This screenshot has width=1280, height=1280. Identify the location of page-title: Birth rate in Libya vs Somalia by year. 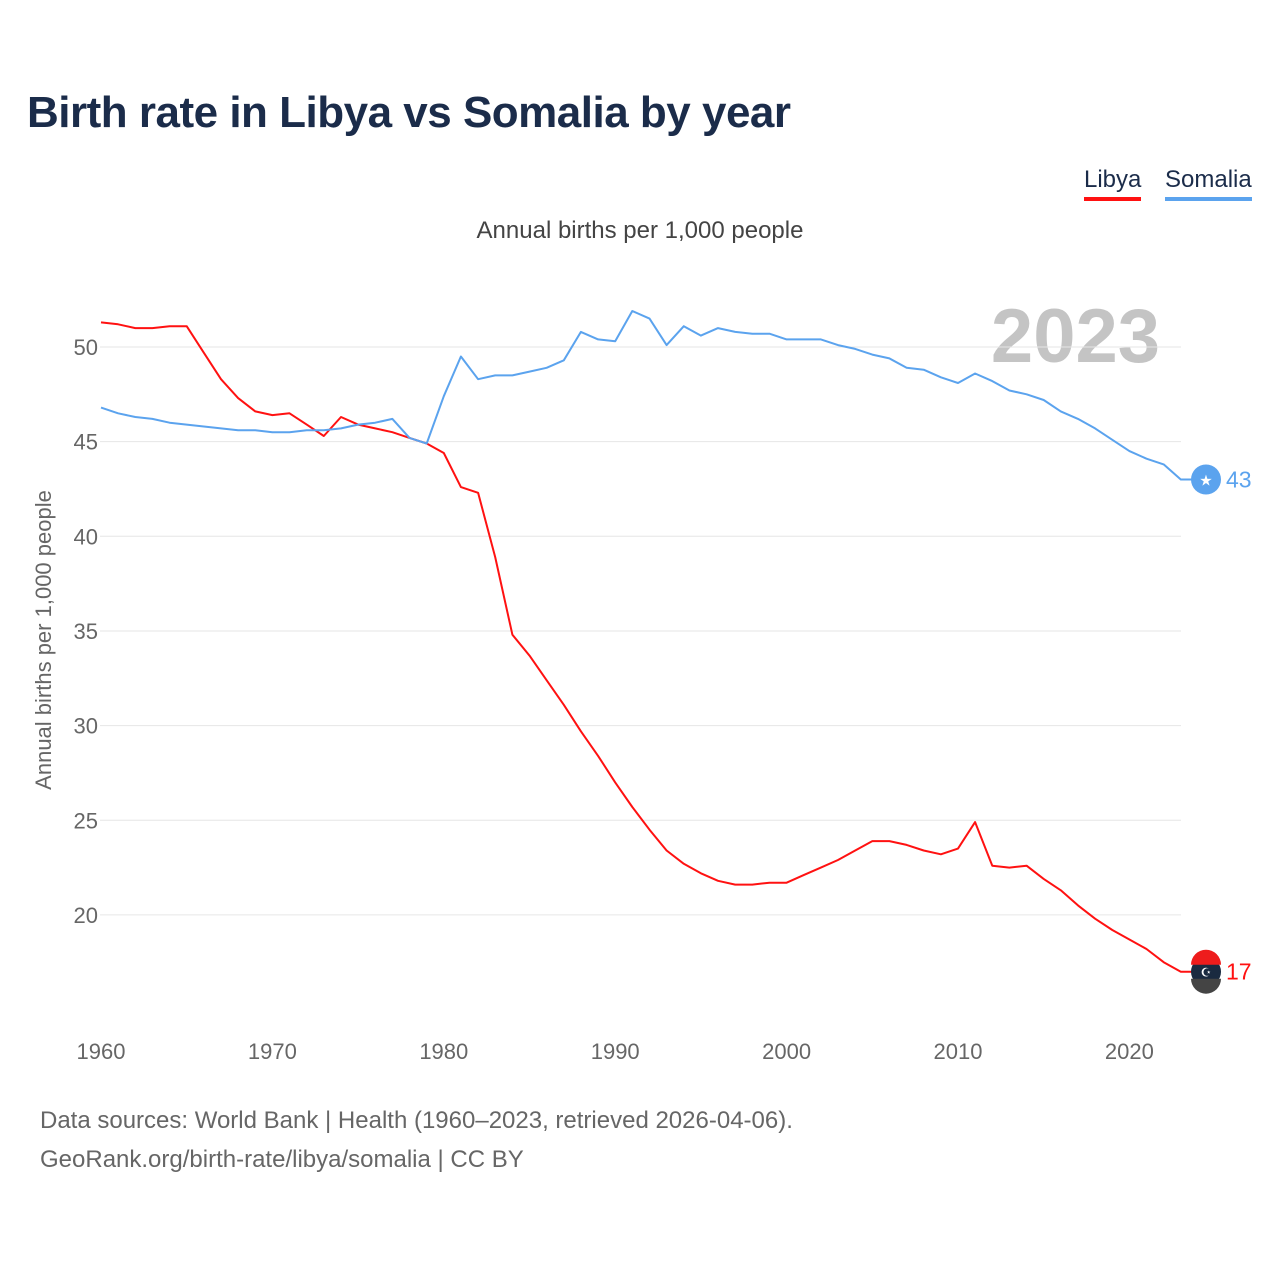
(409, 112).